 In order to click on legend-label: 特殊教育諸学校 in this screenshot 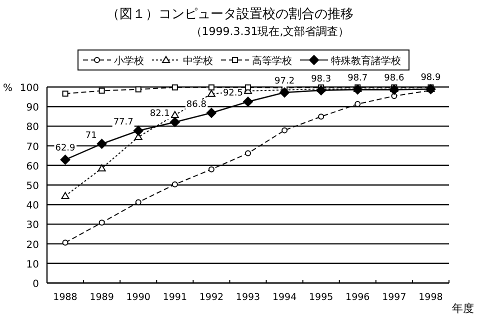, I will do `click(366, 61)`.